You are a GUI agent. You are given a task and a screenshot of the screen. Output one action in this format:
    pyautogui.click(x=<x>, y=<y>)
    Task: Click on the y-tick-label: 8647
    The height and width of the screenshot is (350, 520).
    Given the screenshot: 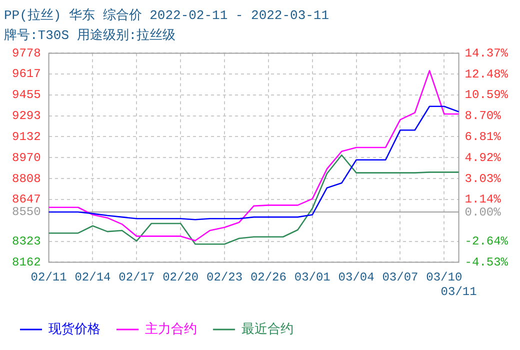 What is the action you would take?
    pyautogui.click(x=26, y=199)
    